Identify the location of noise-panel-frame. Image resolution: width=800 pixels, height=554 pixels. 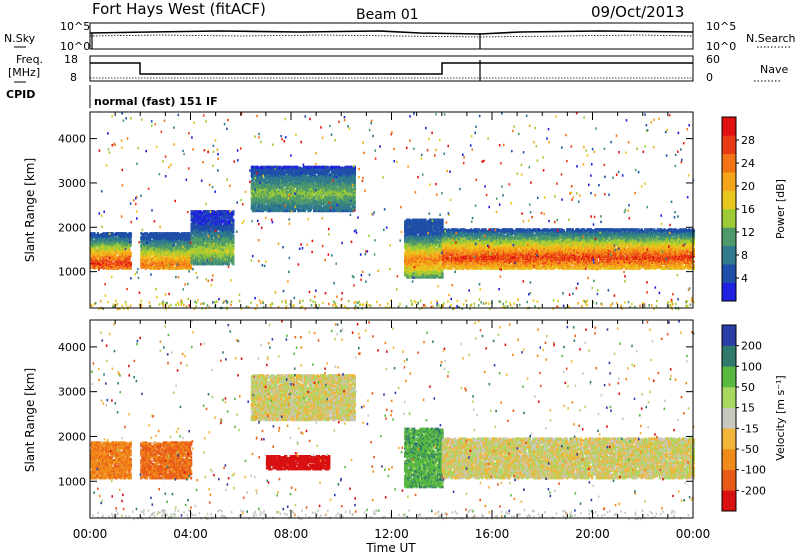
(391, 36).